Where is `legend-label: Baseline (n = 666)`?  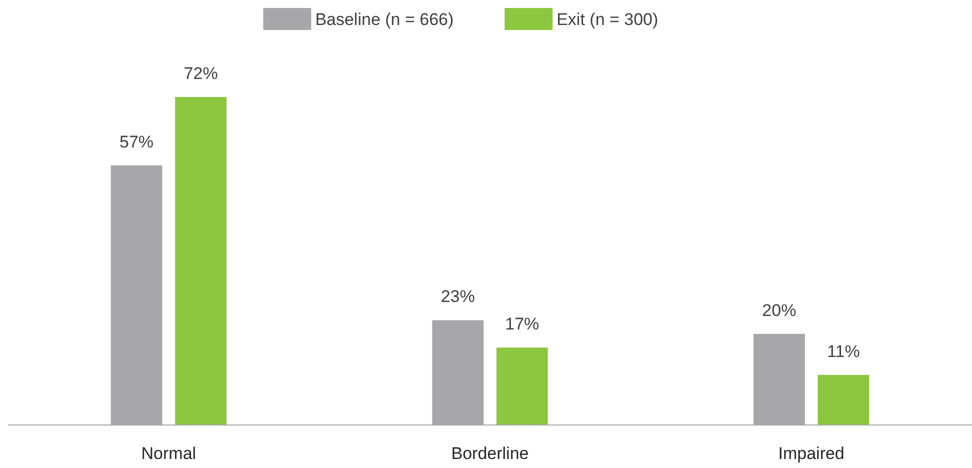
legend-label: Baseline (n = 666) is located at coordinates (384, 19).